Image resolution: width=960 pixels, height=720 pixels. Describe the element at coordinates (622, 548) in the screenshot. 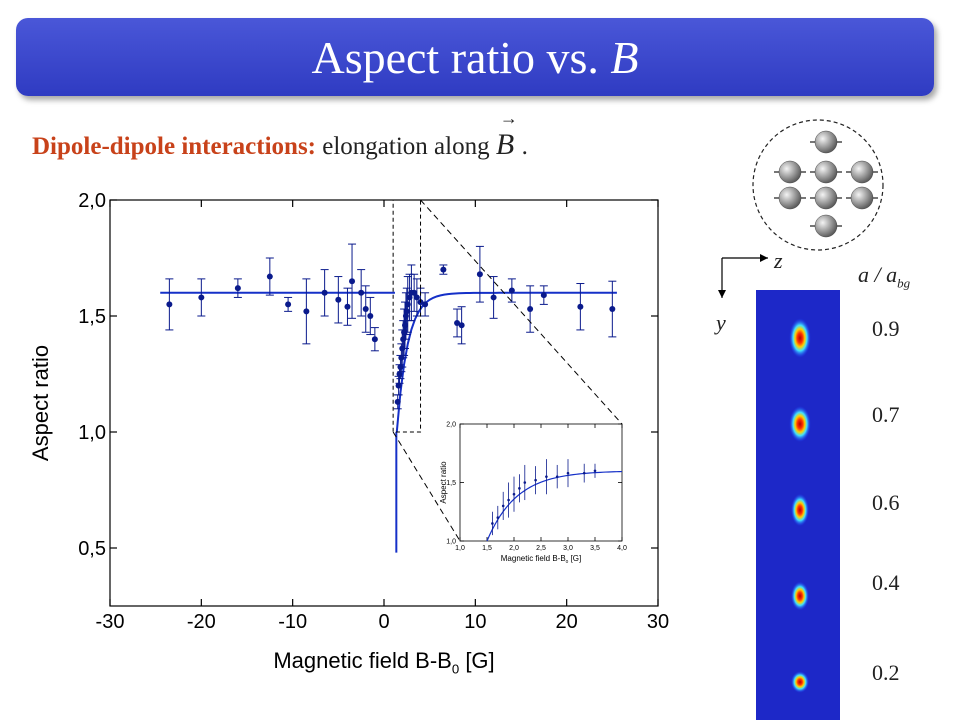

I see `x-tick-label: 4,0` at that location.